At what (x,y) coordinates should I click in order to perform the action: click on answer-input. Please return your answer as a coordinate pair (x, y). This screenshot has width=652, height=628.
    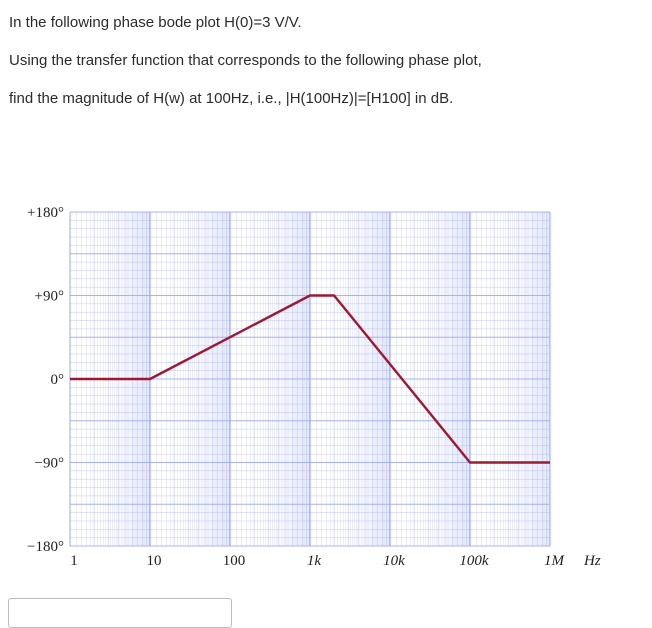
    Looking at the image, I should click on (120, 613).